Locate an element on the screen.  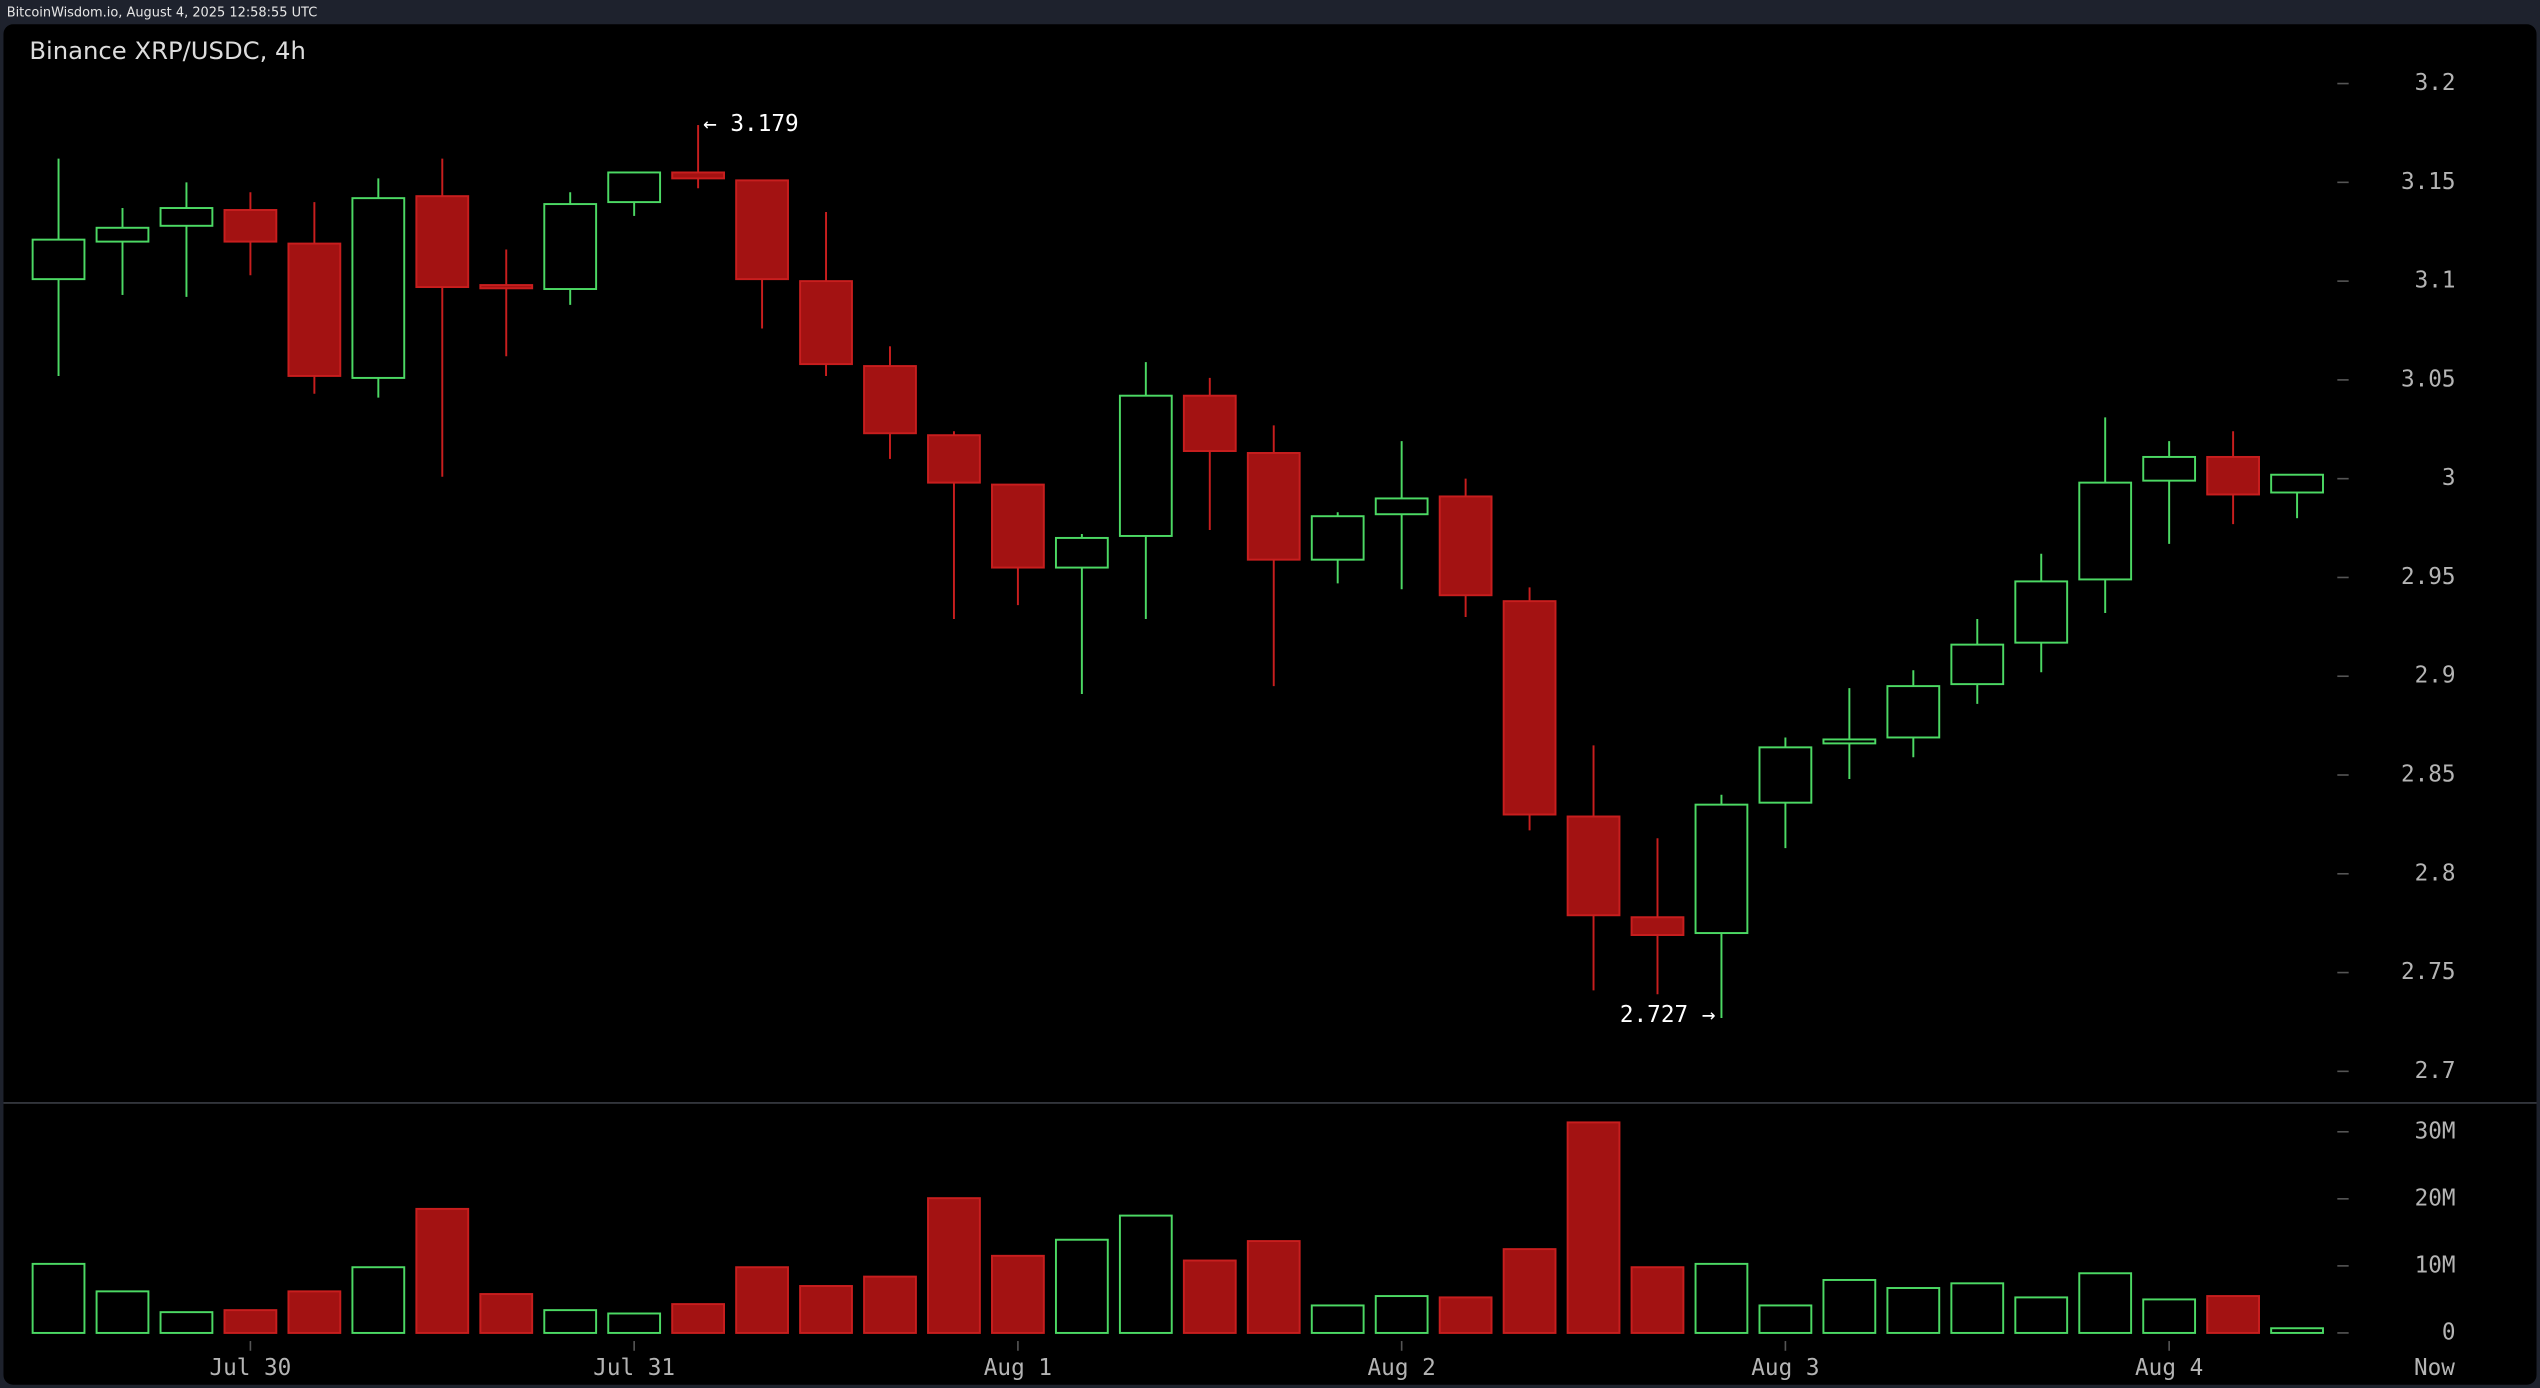
volume-tick-label: 20M is located at coordinates (2435, 1198).